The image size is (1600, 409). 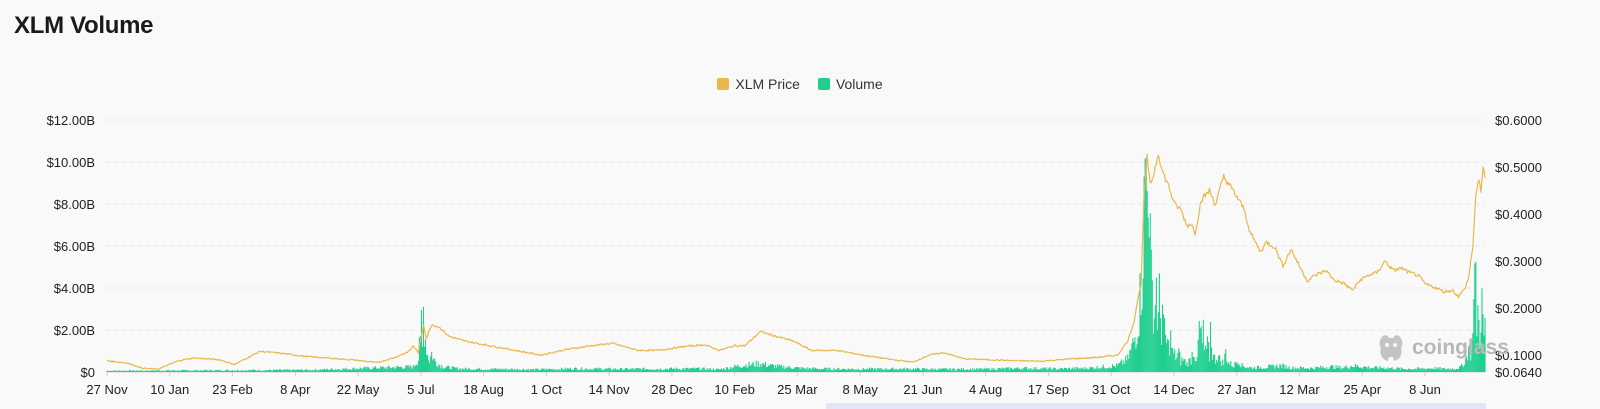 I want to click on x-tick-label: 8 Jun, so click(x=1425, y=389).